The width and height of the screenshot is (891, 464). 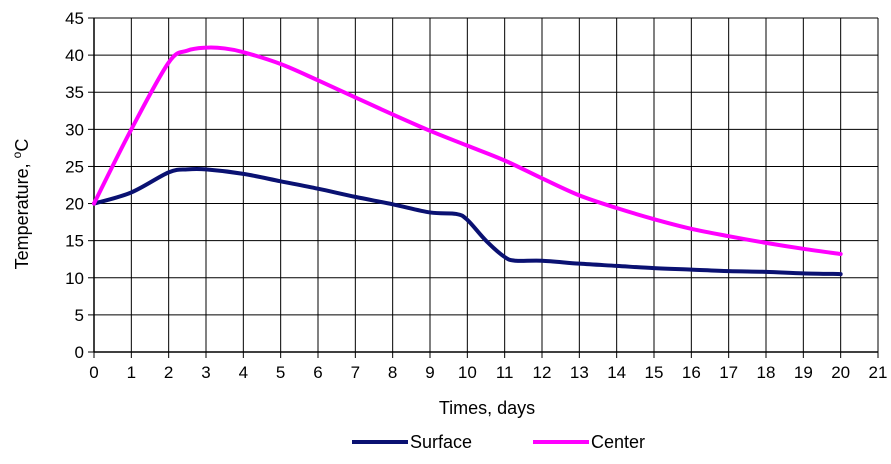 What do you see at coordinates (74, 92) in the screenshot?
I see `y-tick-label-35: 35` at bounding box center [74, 92].